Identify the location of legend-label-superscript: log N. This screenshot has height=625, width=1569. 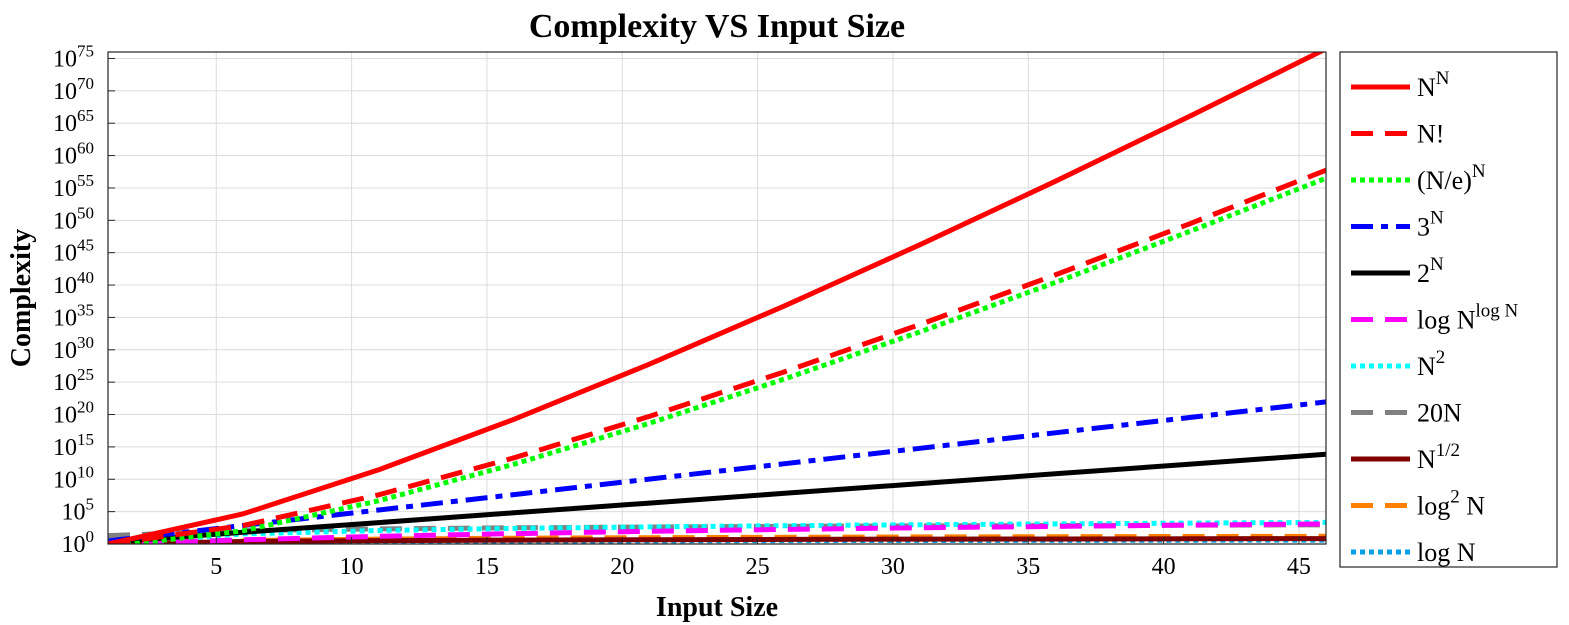
(1497, 311).